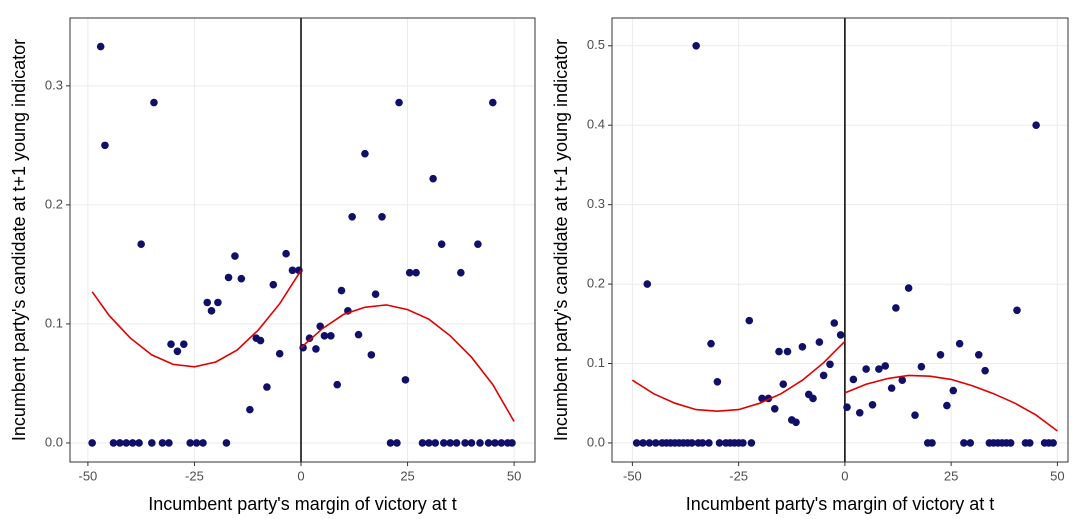 The image size is (1072, 519). Describe the element at coordinates (596, 203) in the screenshot. I see `y-tick-label: 0.3` at that location.